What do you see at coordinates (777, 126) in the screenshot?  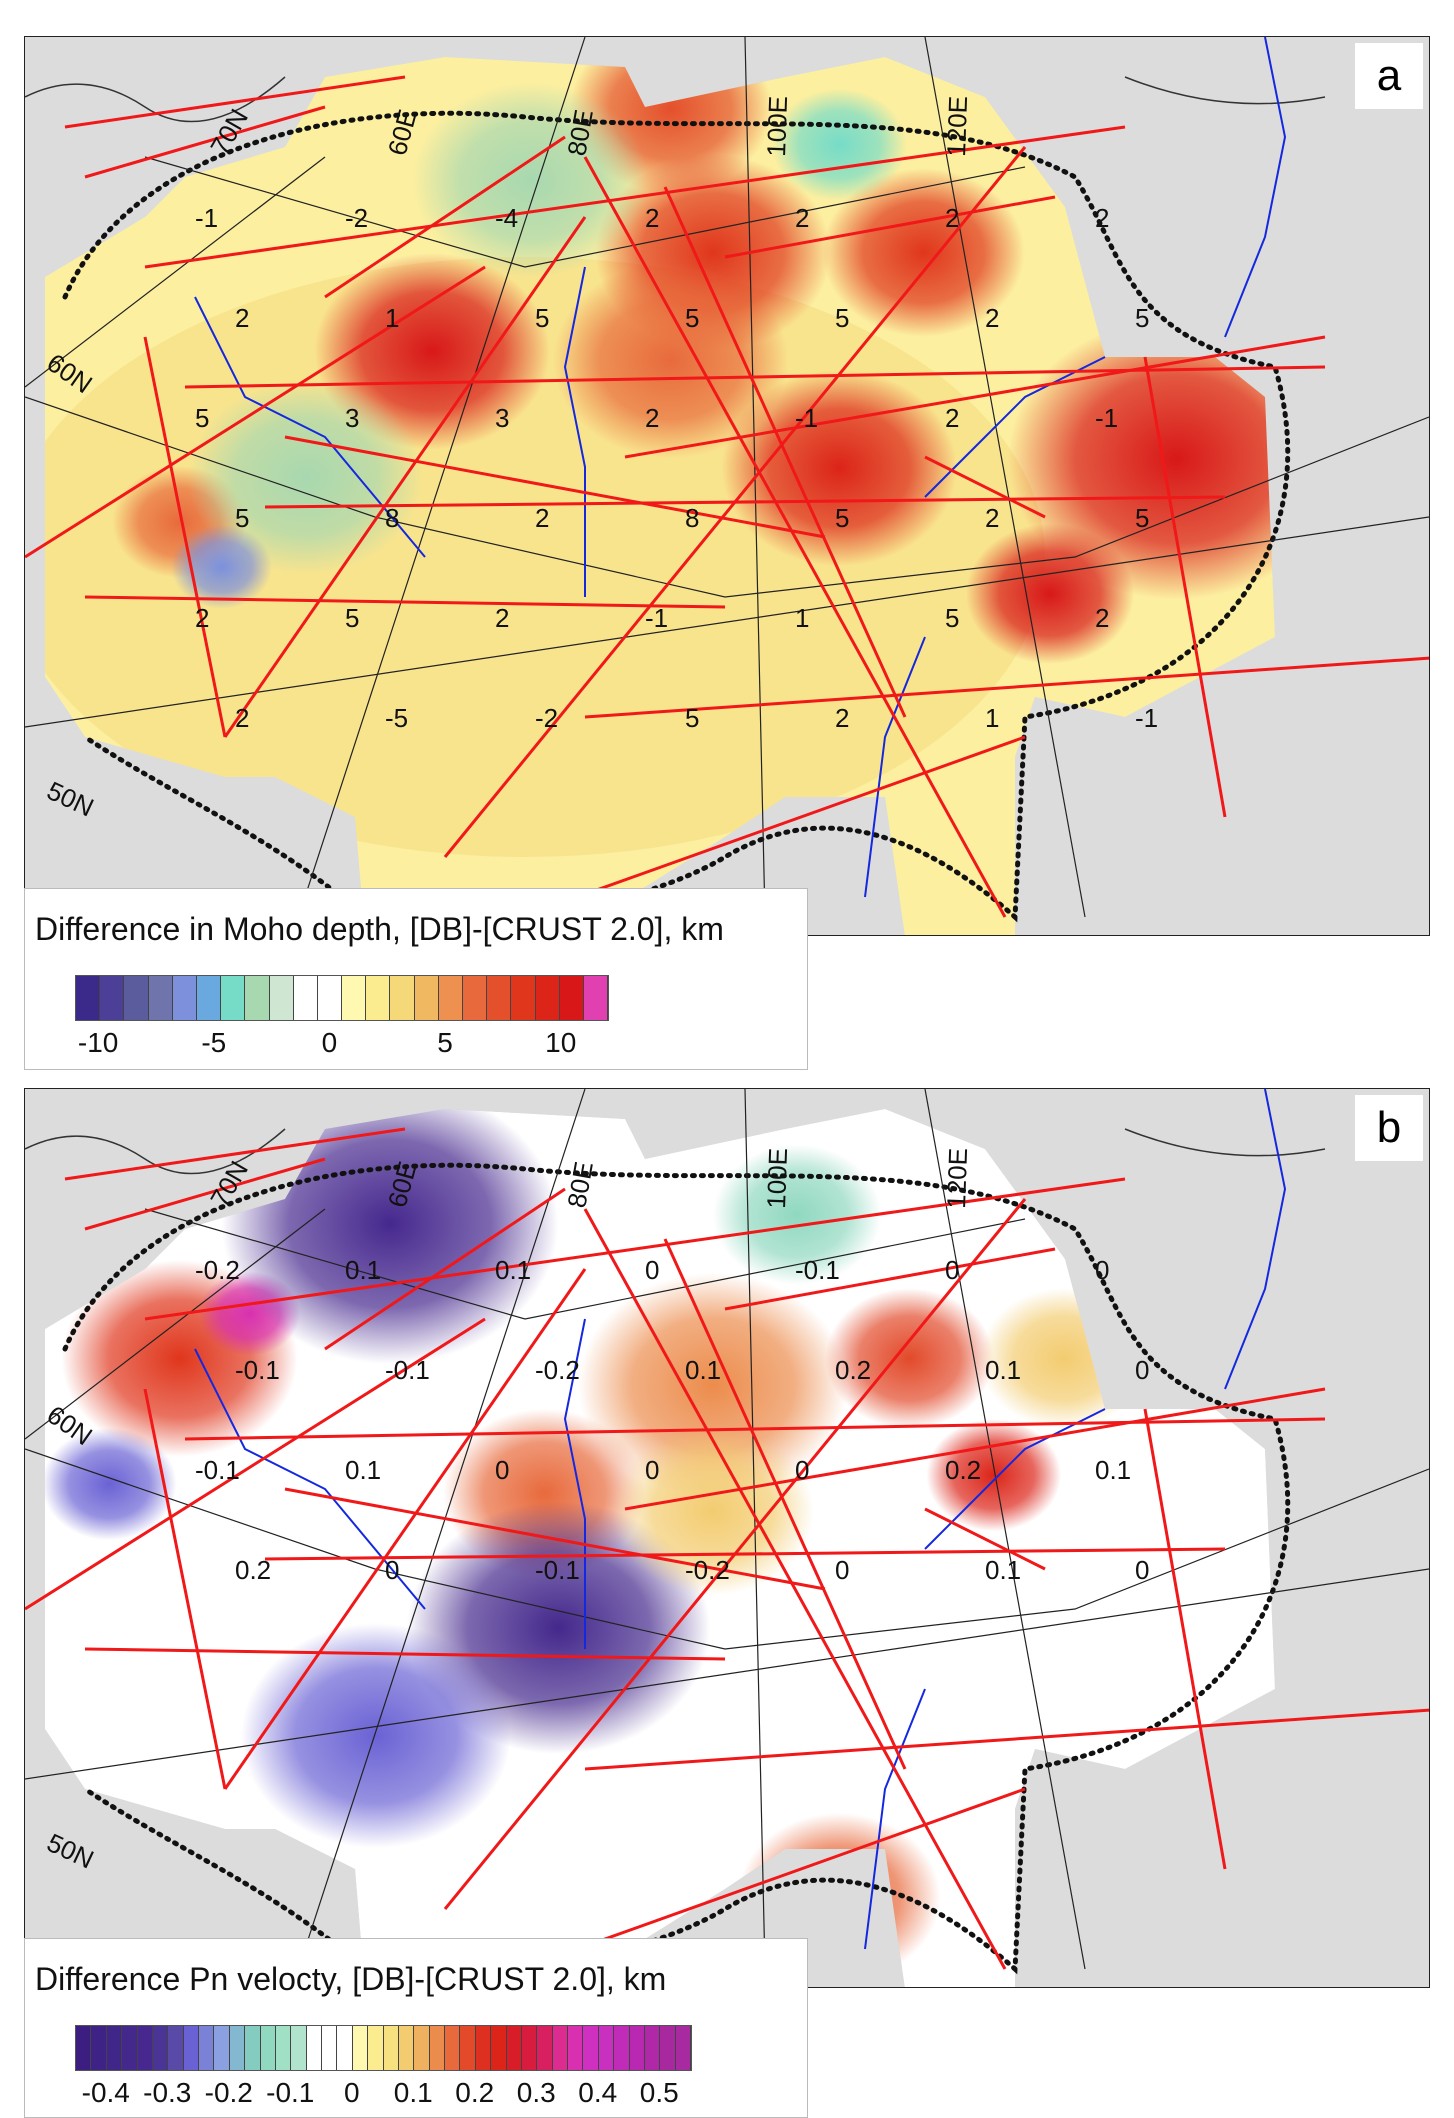 I see `graticule-label: 100E` at bounding box center [777, 126].